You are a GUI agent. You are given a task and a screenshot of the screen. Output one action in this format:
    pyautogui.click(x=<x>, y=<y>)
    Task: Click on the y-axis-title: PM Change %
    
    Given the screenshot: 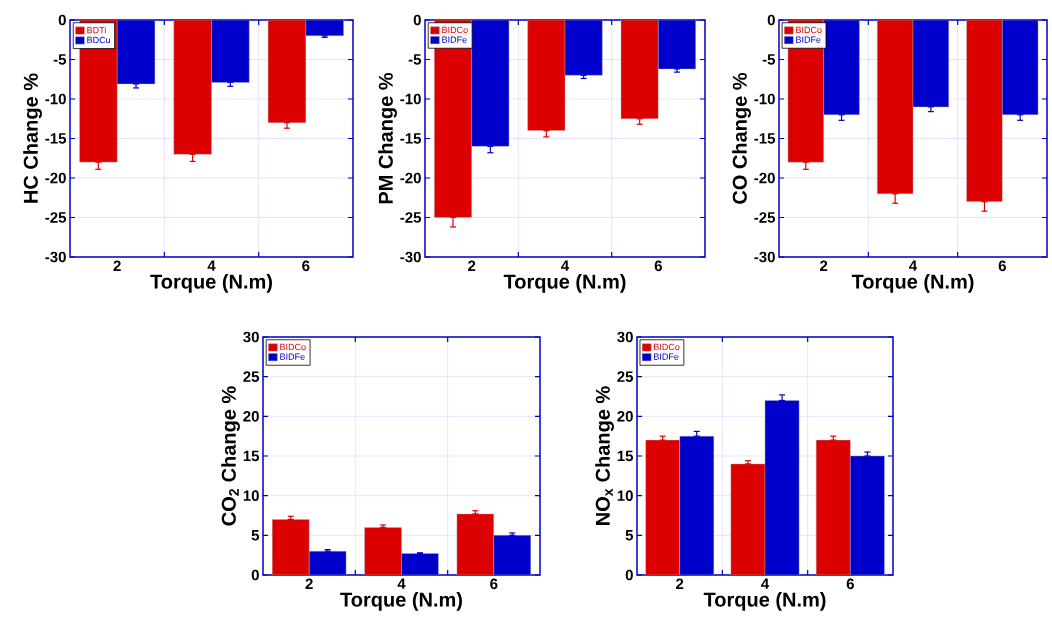 What is the action you would take?
    pyautogui.click(x=387, y=138)
    